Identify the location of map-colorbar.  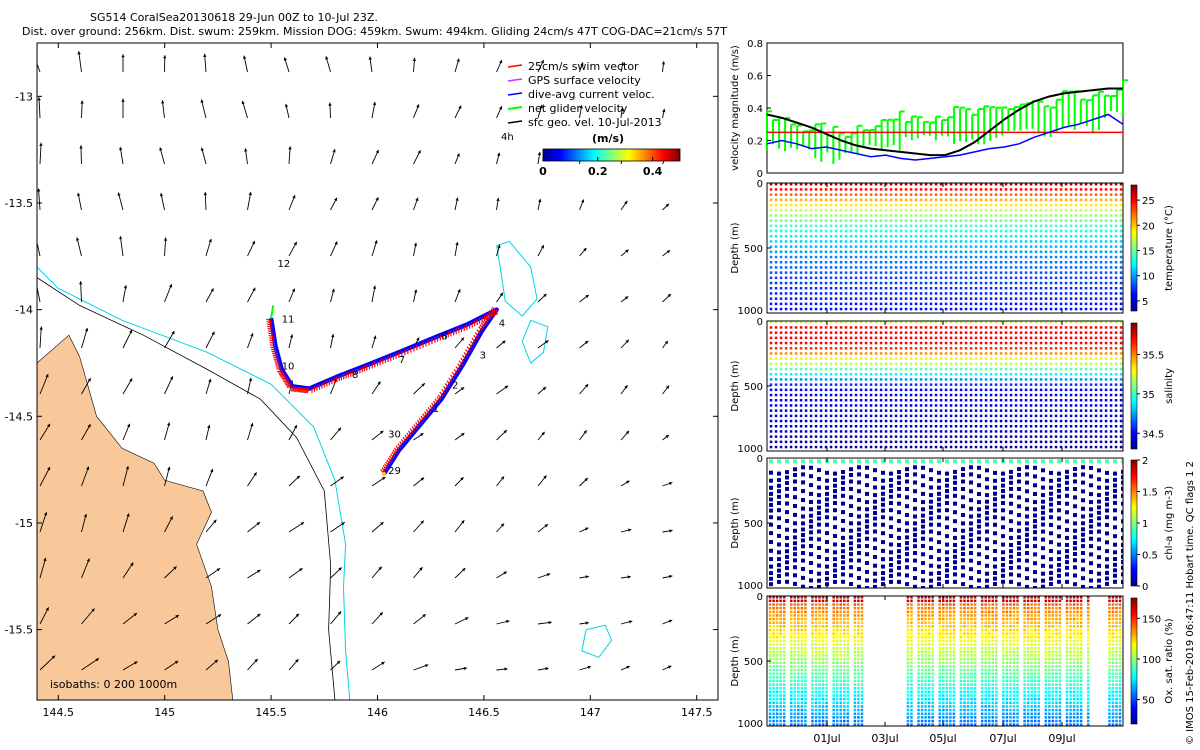
(611, 155).